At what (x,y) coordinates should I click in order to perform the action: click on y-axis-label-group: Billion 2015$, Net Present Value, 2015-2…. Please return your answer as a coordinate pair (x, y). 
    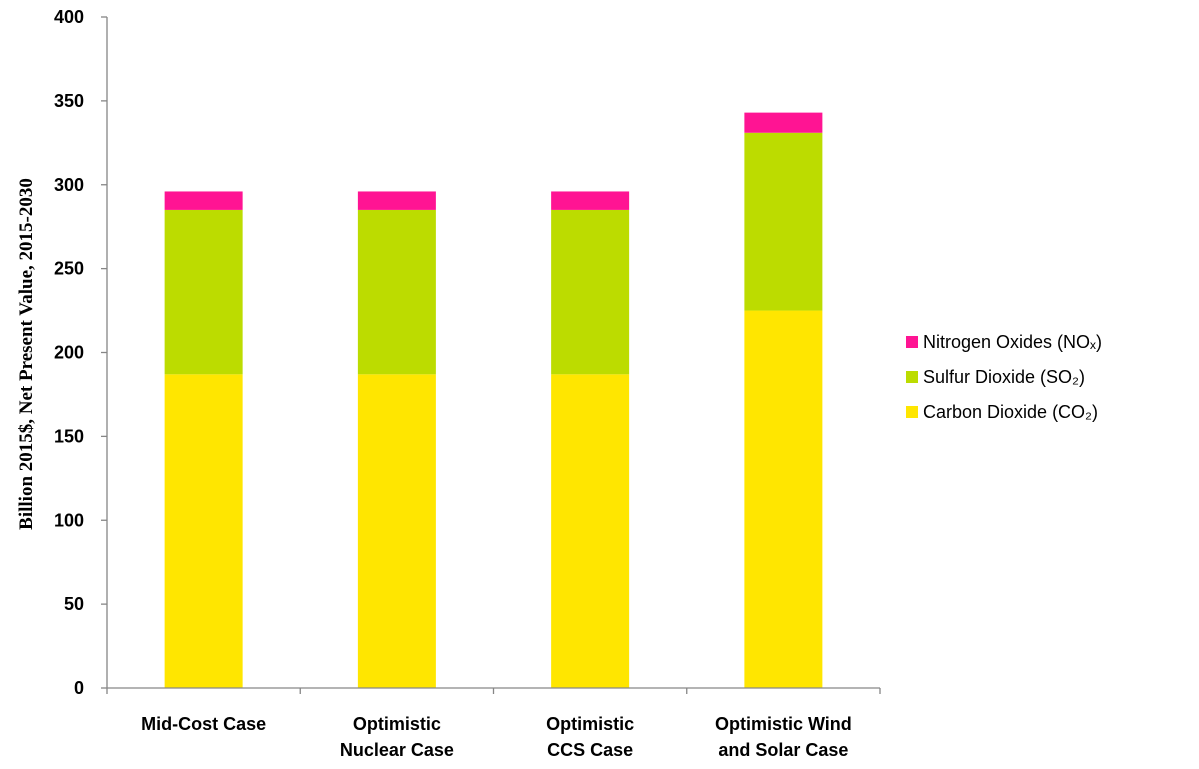
    Looking at the image, I should click on (26, 354).